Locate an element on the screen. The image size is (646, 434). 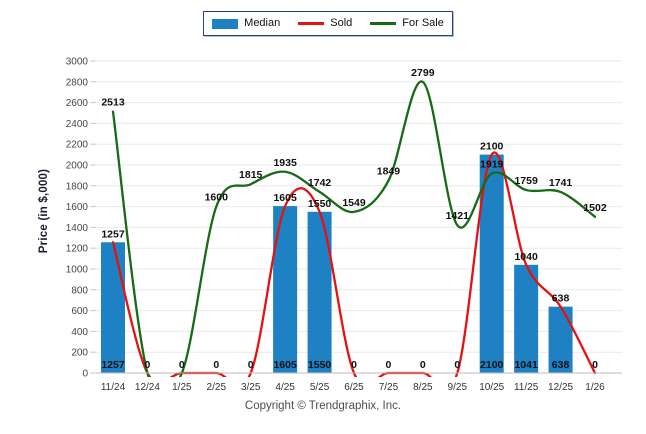
value-label: 1040 is located at coordinates (526, 257).